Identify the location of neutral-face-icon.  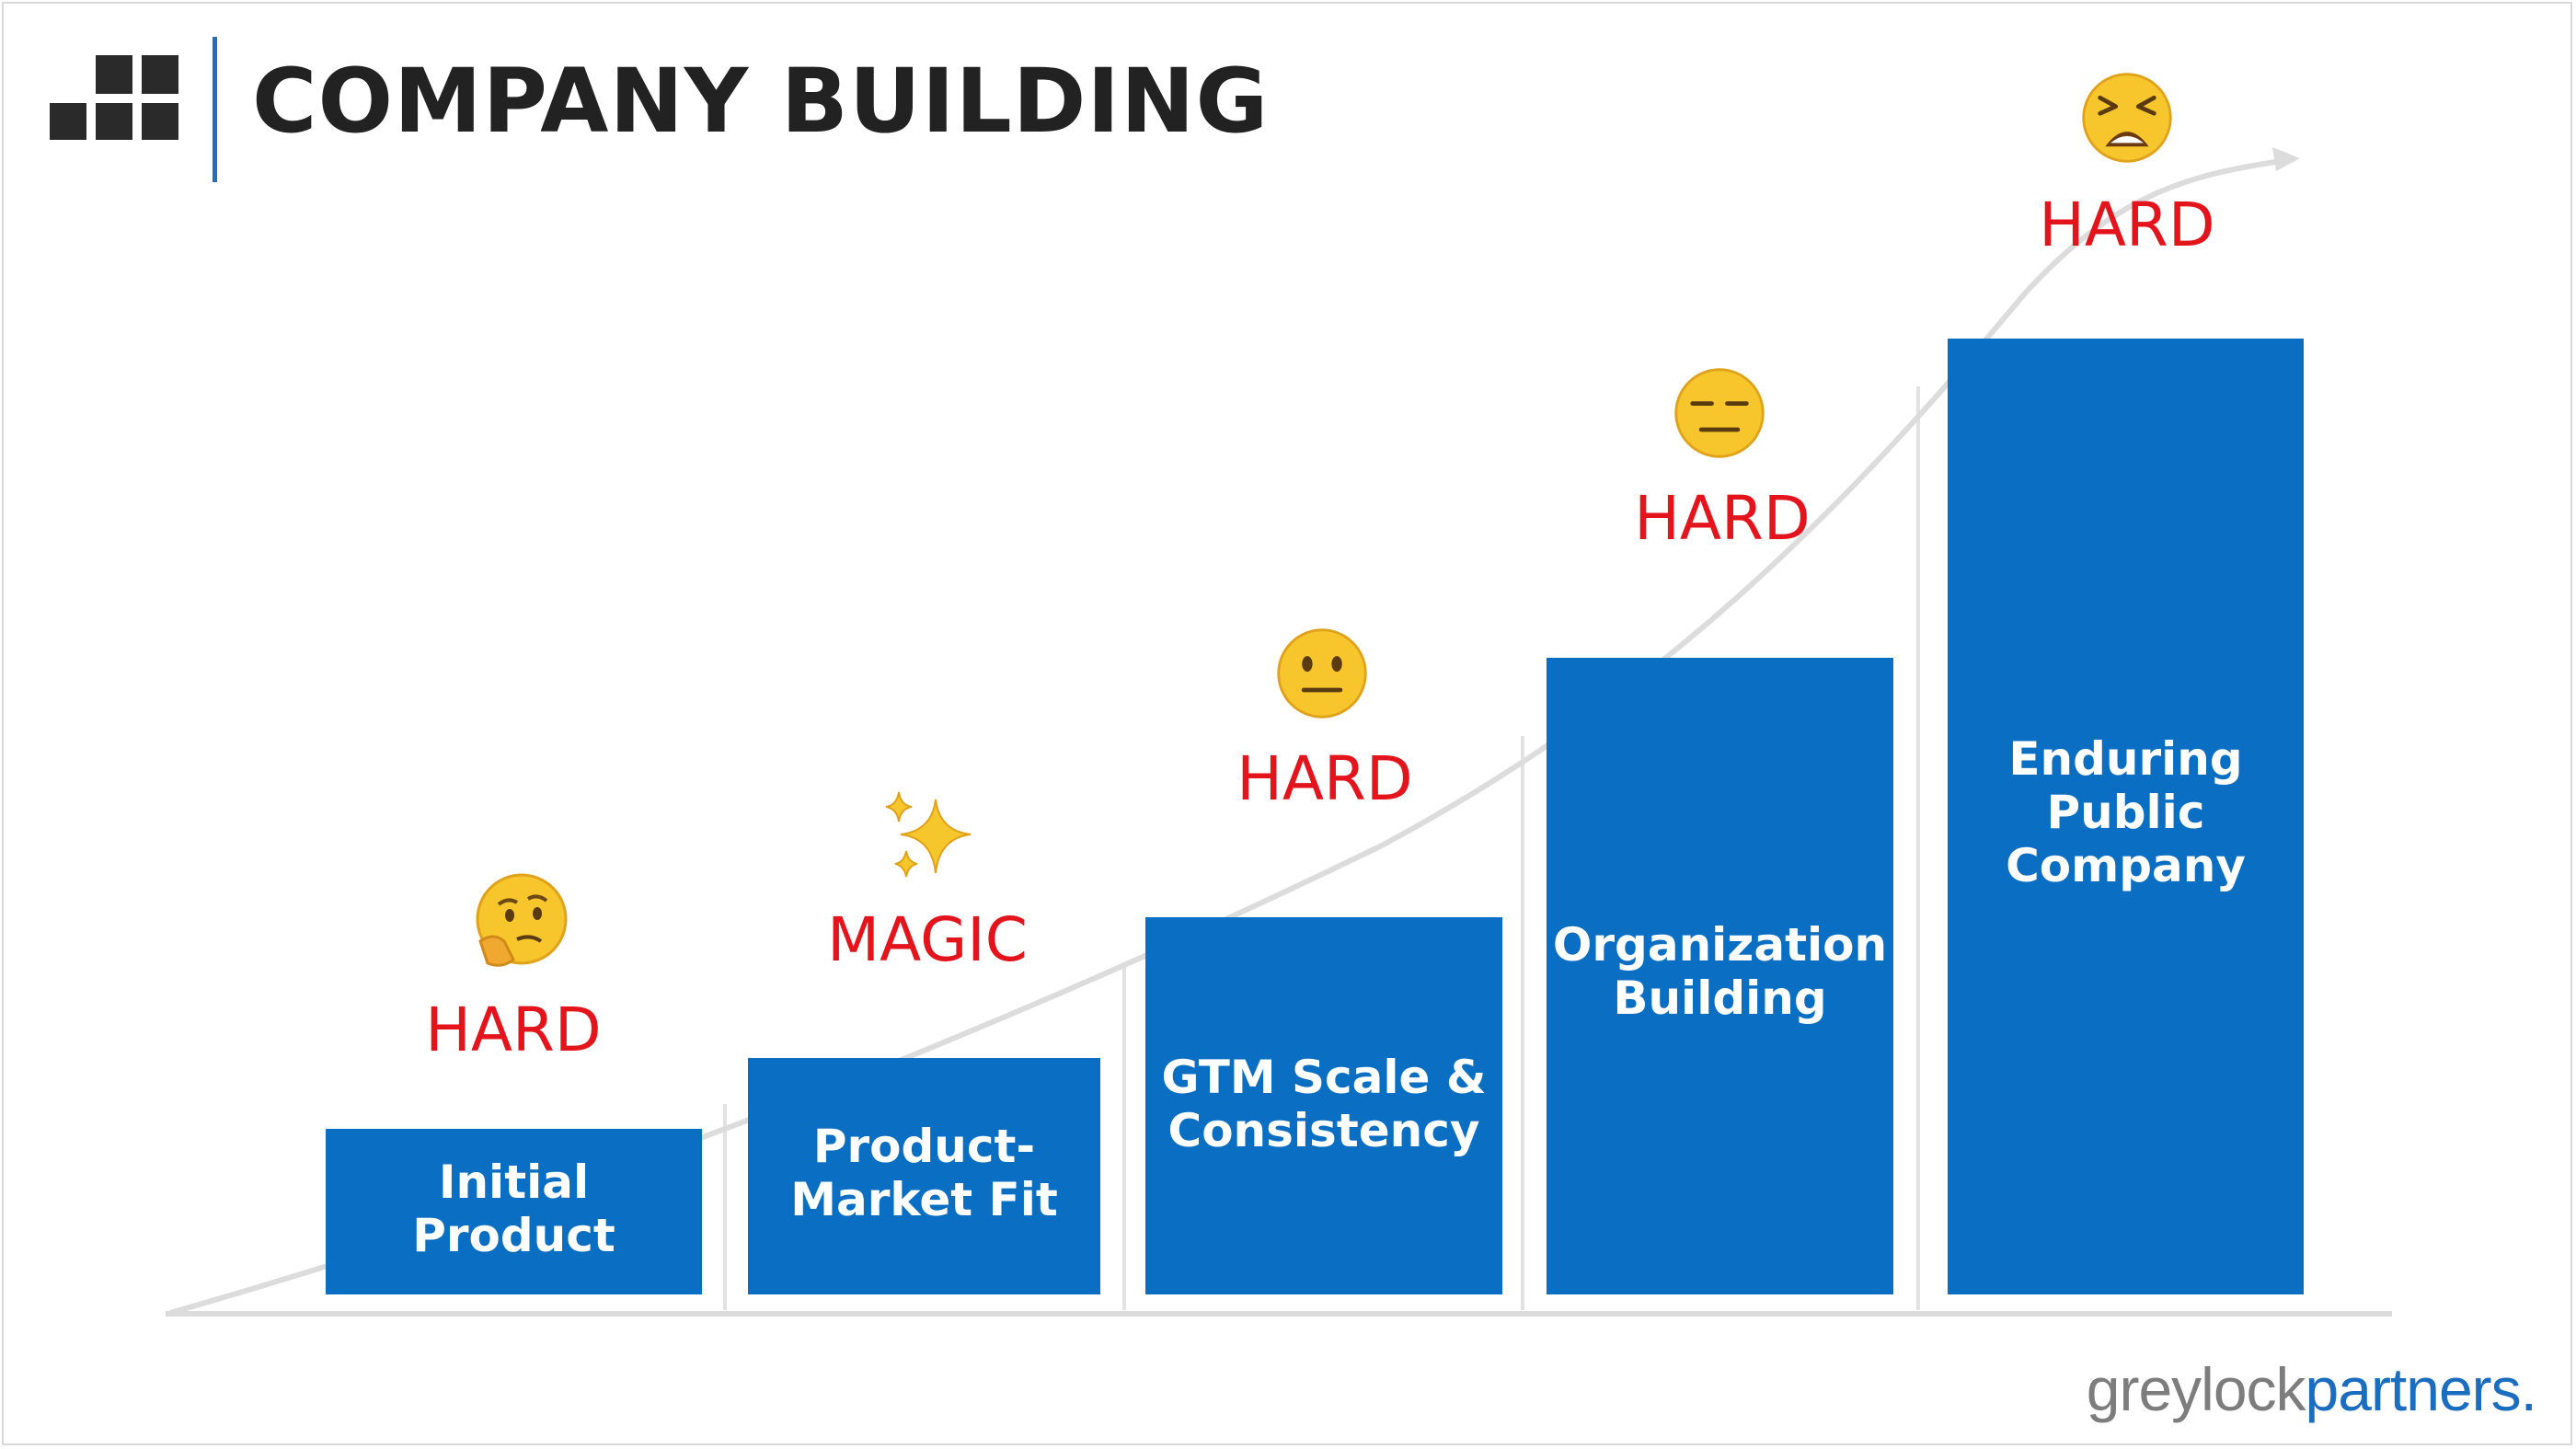
(1322, 673).